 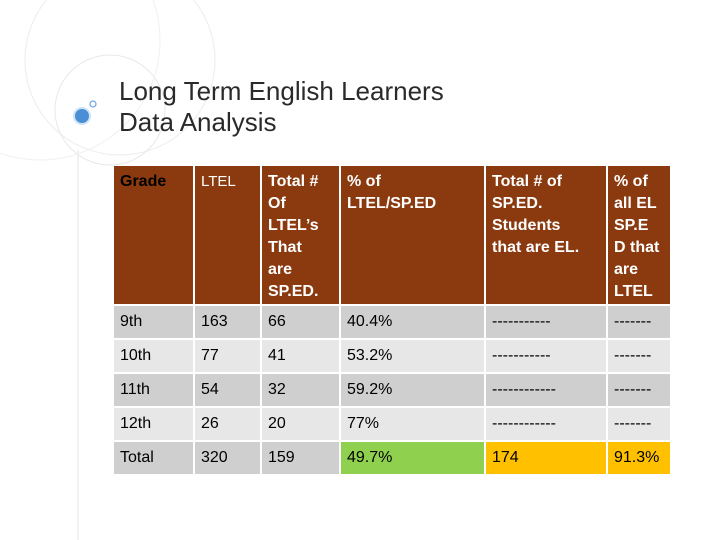 What do you see at coordinates (639, 459) in the screenshot?
I see `cell-pct-el-sped-ltel-highlight: 91.3%` at bounding box center [639, 459].